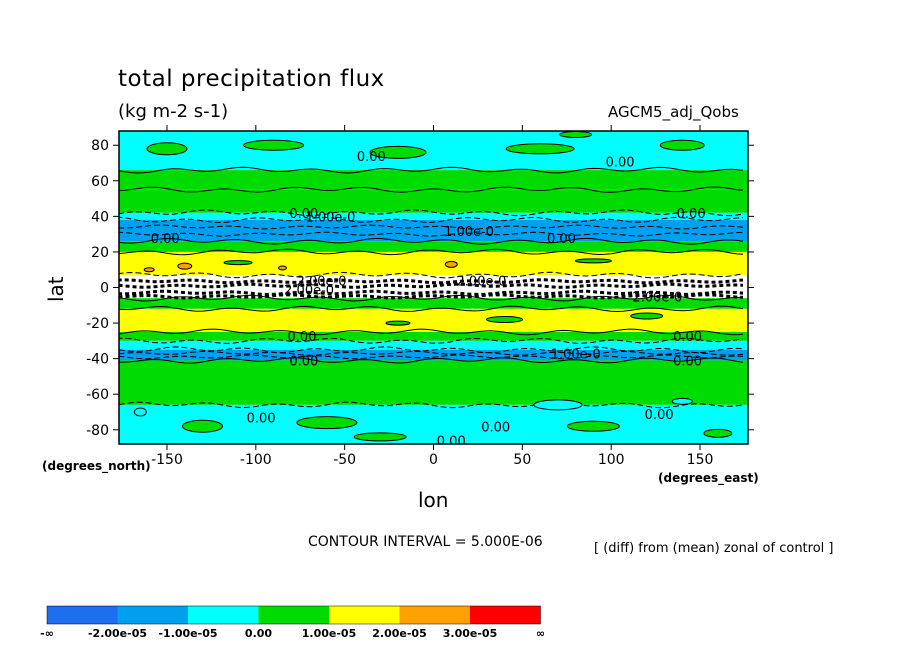  What do you see at coordinates (104, 289) in the screenshot?
I see `y-tick-label: 0` at bounding box center [104, 289].